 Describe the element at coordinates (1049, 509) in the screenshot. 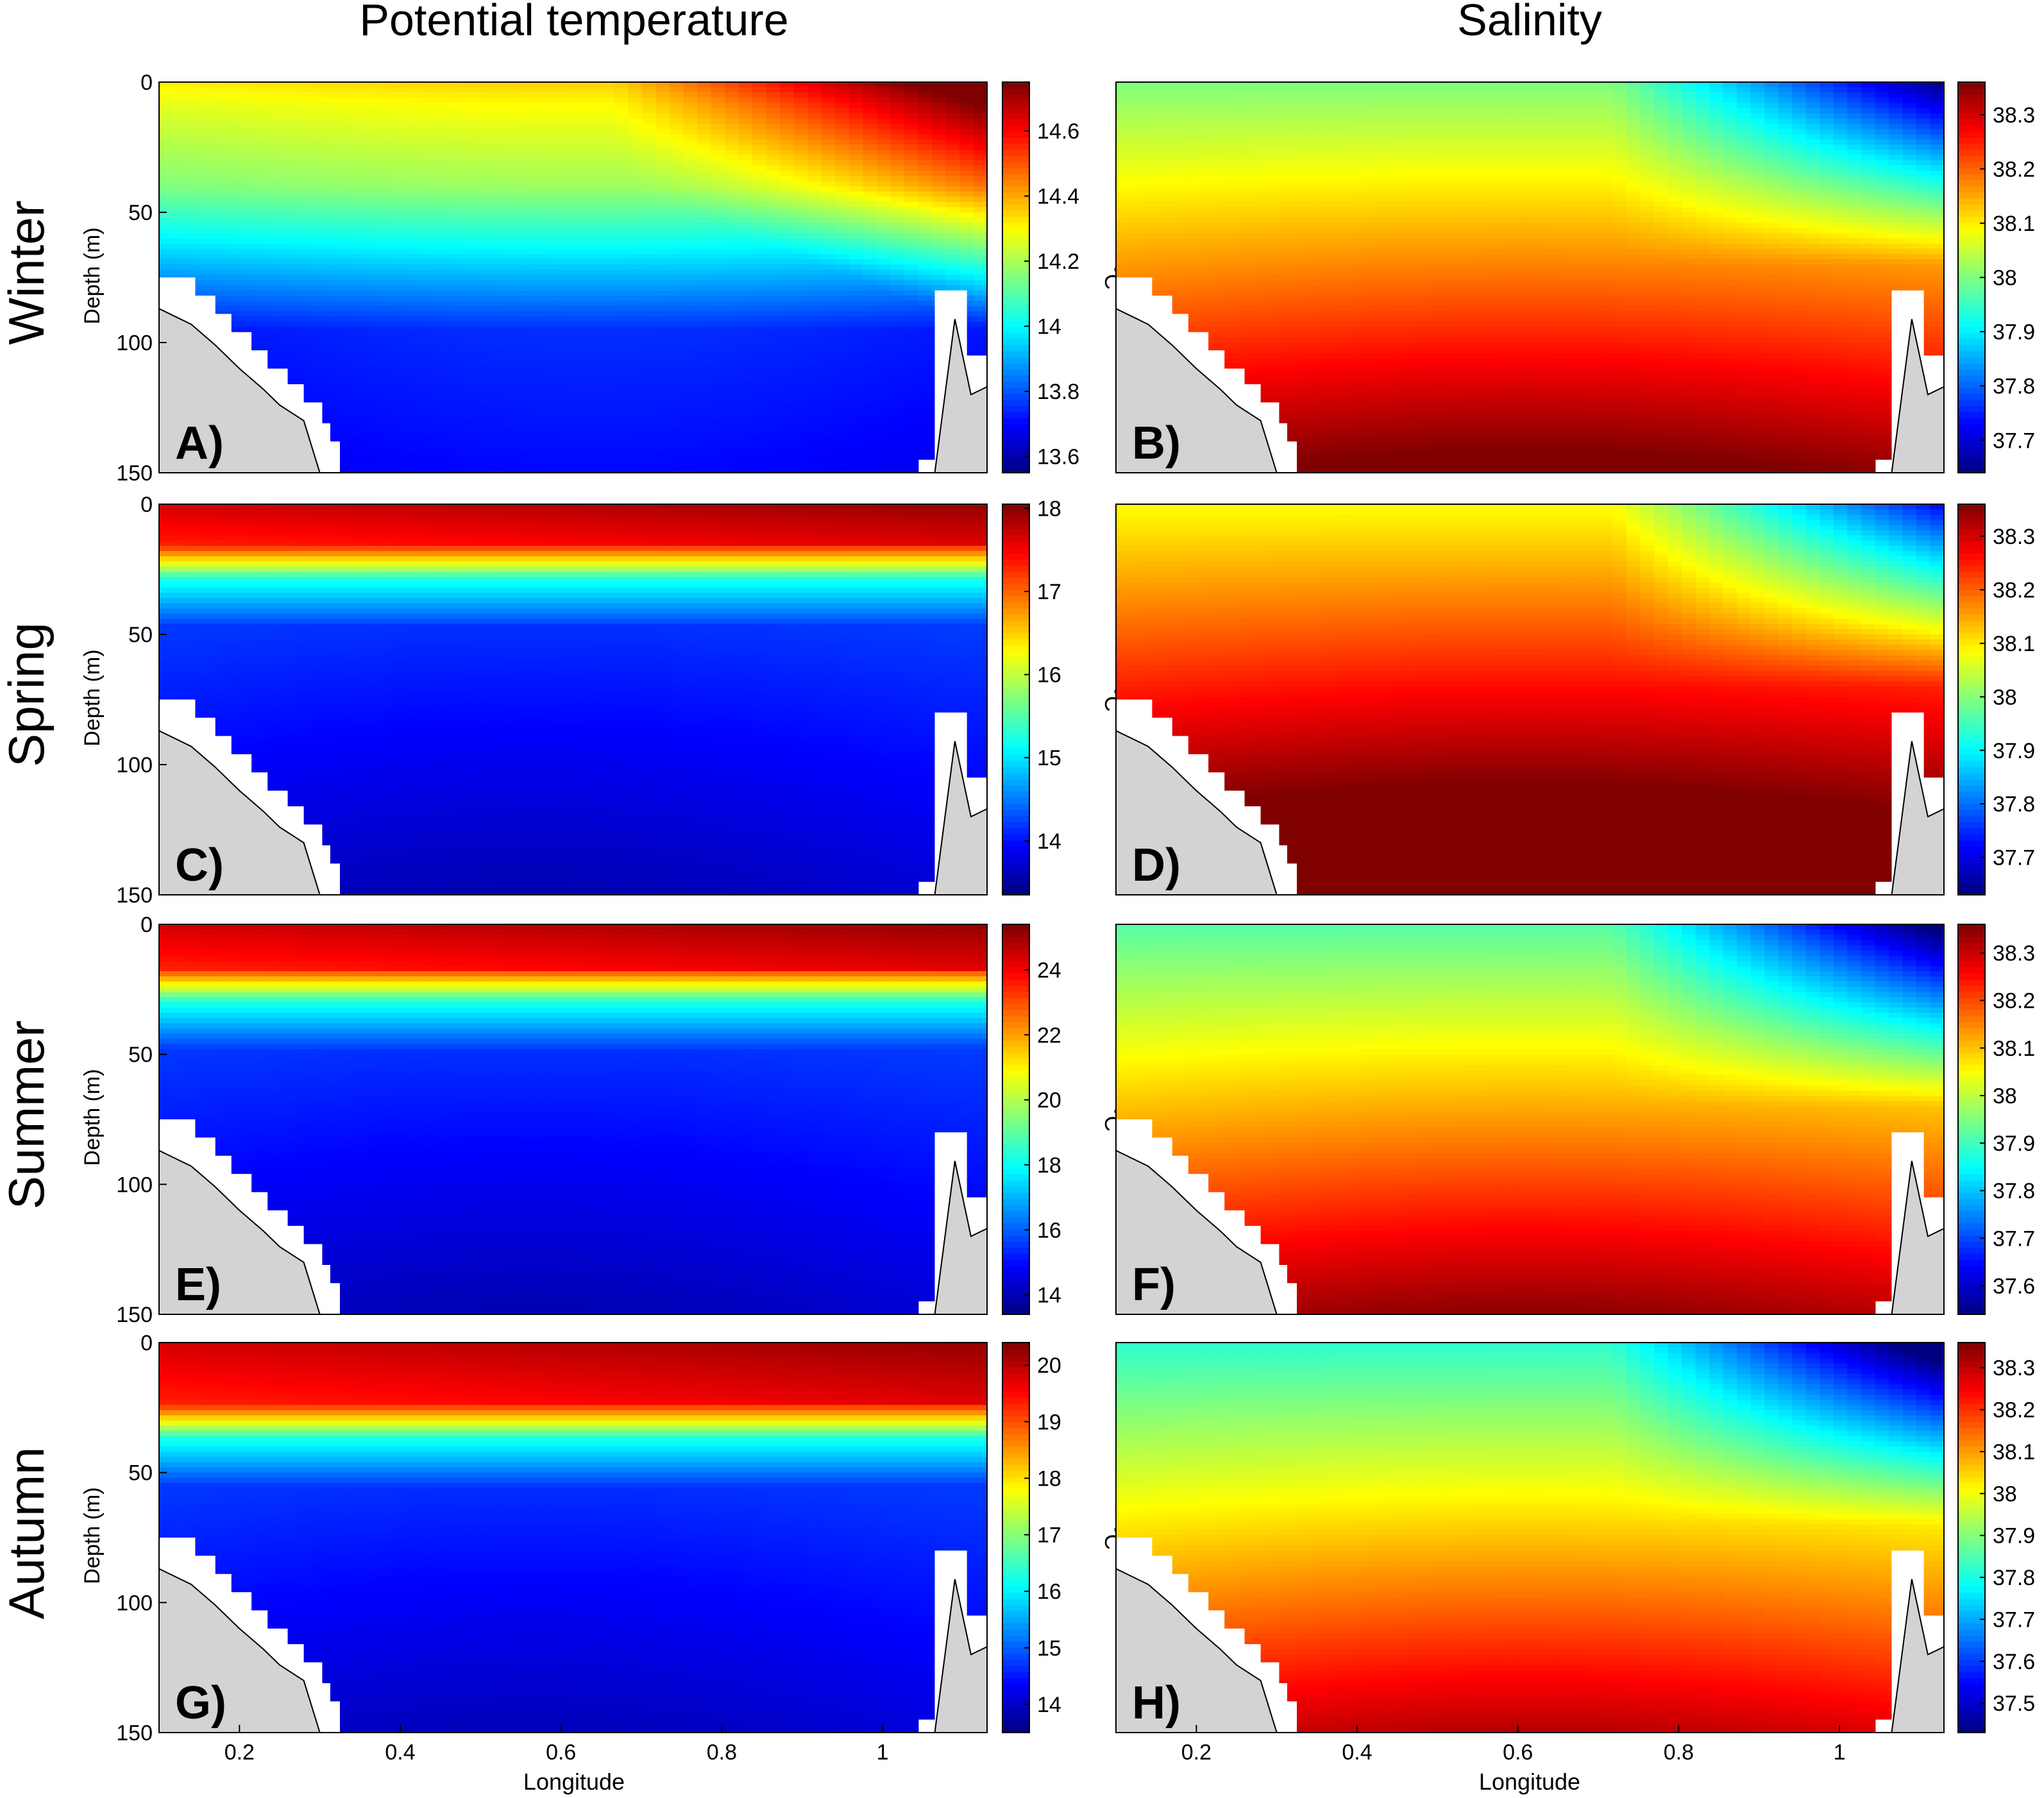

I see `colorbar-tick-label: 18` at that location.